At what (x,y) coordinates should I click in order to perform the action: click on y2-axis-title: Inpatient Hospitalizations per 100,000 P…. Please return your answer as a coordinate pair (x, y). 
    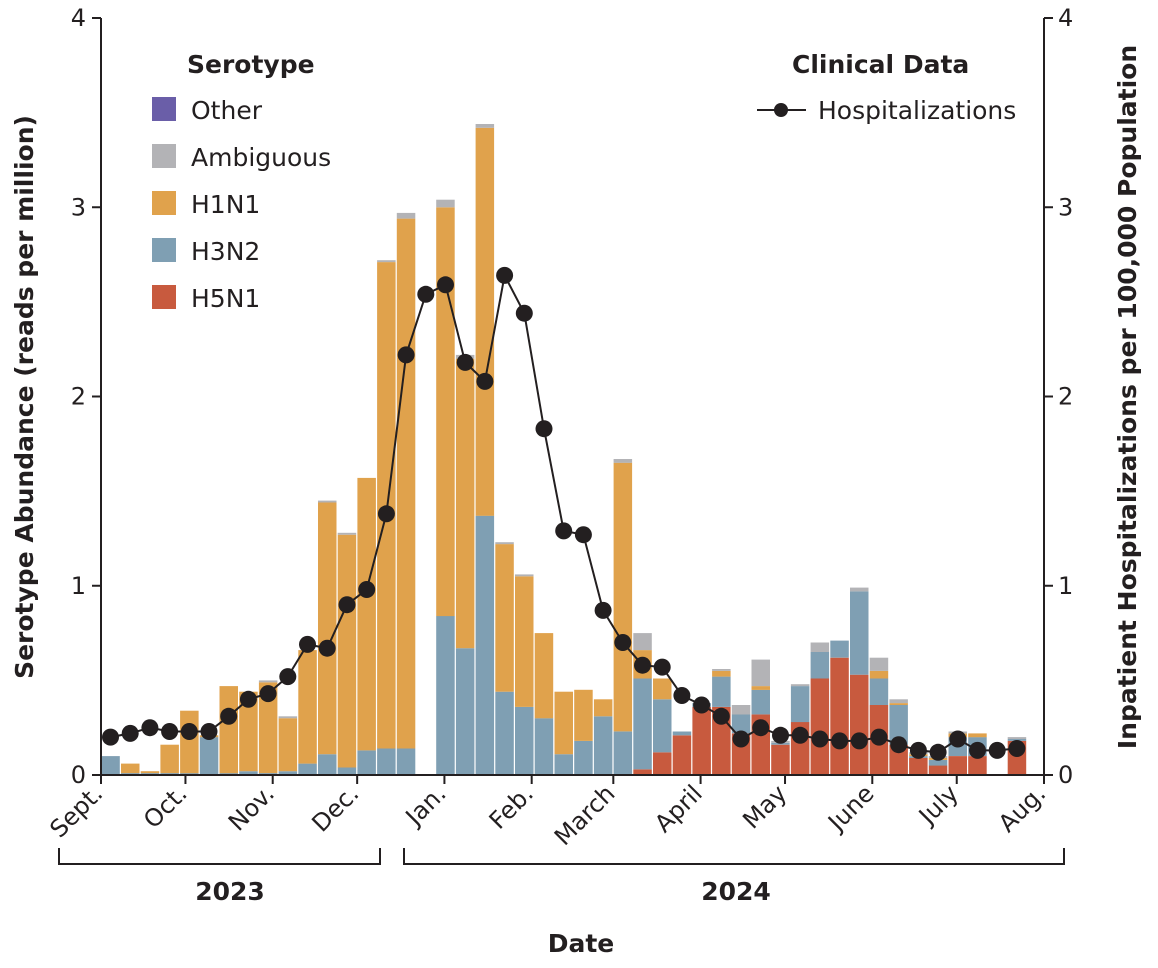
    Looking at the image, I should click on (1127, 397).